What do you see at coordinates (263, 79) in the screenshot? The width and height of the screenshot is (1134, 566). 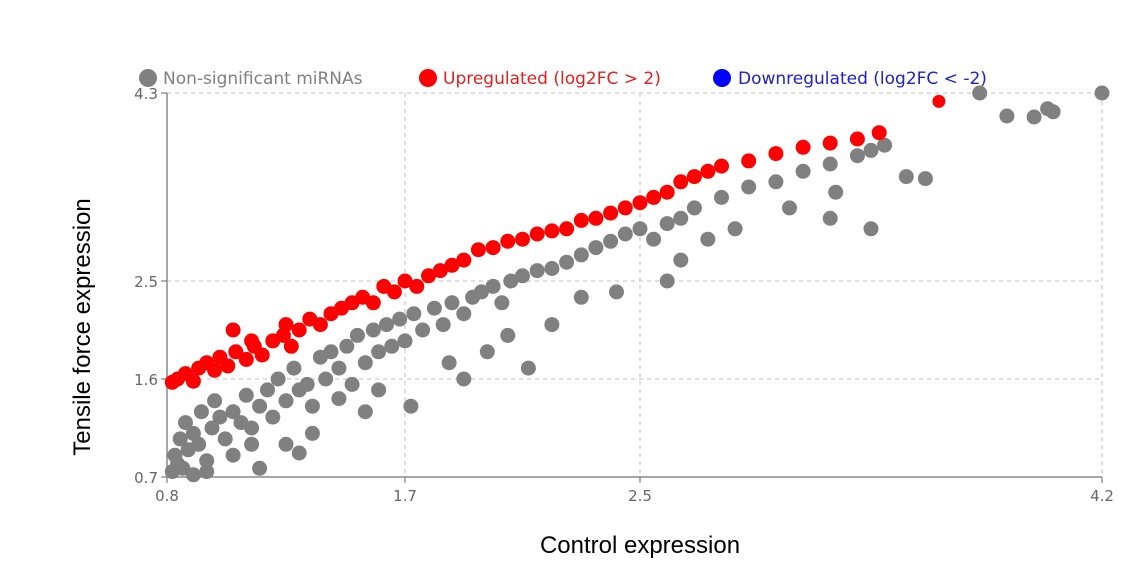 I see `legend-label-nonsignificant: Non-significant miRNAs` at bounding box center [263, 79].